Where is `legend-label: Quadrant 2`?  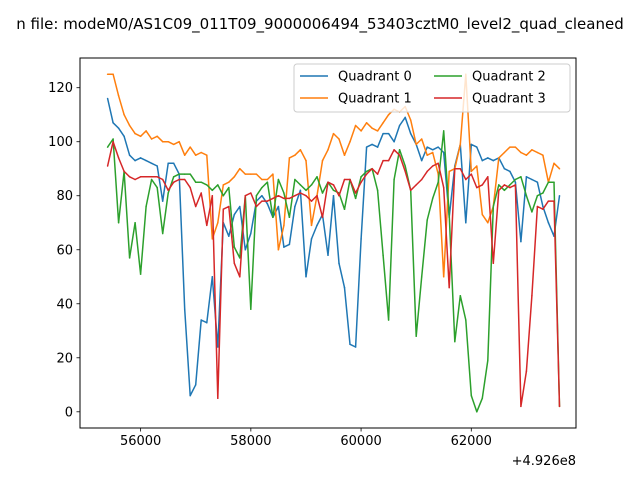
legend-label: Quadrant 2 is located at coordinates (509, 77).